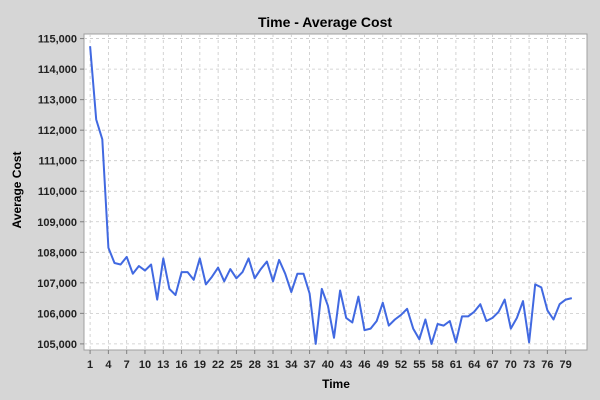 The image size is (600, 400). I want to click on y-tick-label: 111,000, so click(57, 162).